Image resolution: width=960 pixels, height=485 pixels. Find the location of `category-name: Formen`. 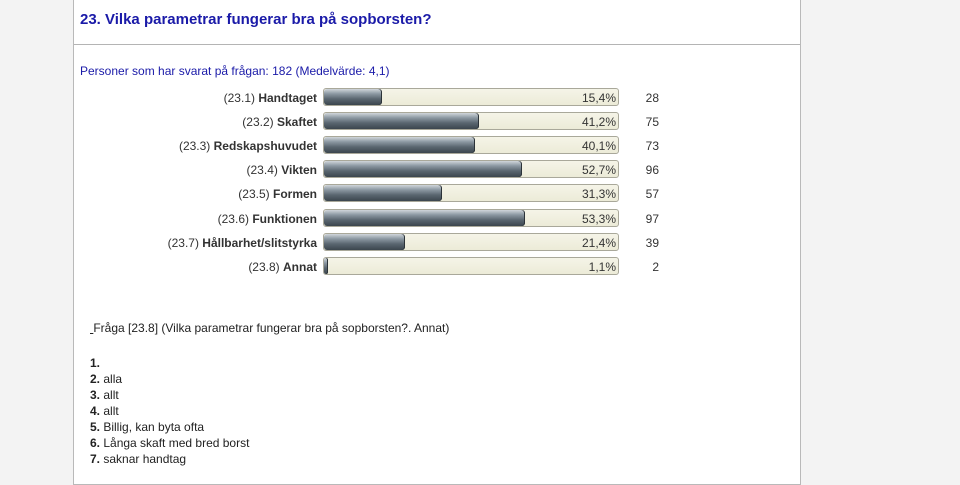

category-name: Formen is located at coordinates (294, 194).